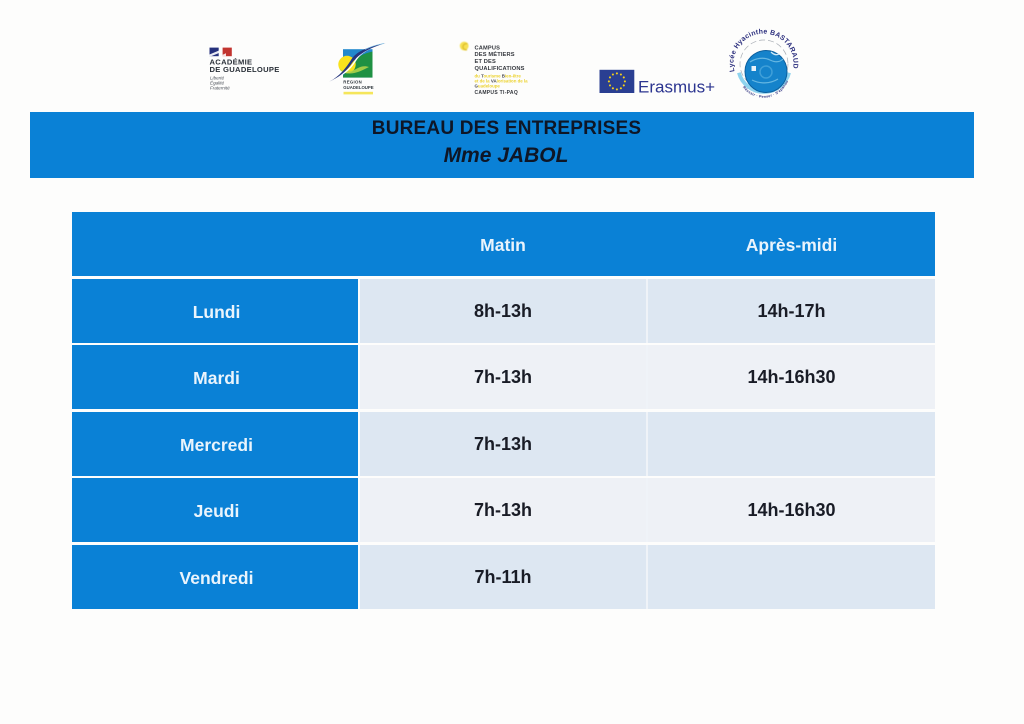 The width and height of the screenshot is (1024, 724). Describe the element at coordinates (217, 83) in the screenshot. I see `svg-text: Égalité` at that location.